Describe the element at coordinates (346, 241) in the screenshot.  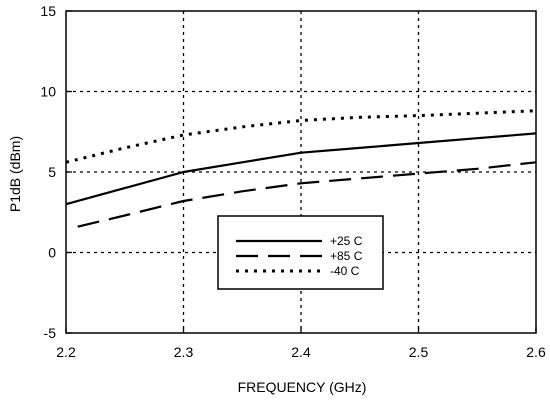
I see `legend-label-series-1: +25 C` at that location.